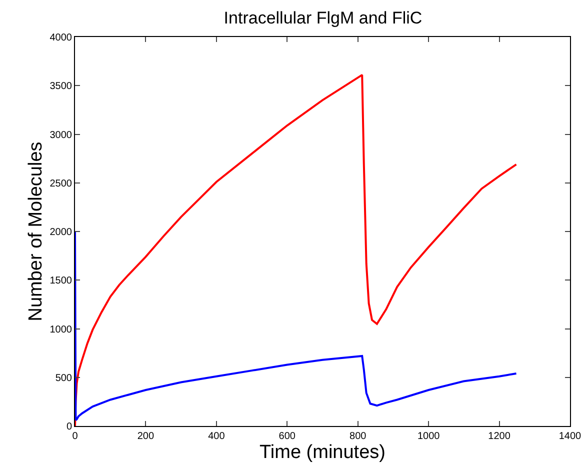  What do you see at coordinates (358, 436) in the screenshot?
I see `x-tick-label: 800` at bounding box center [358, 436].